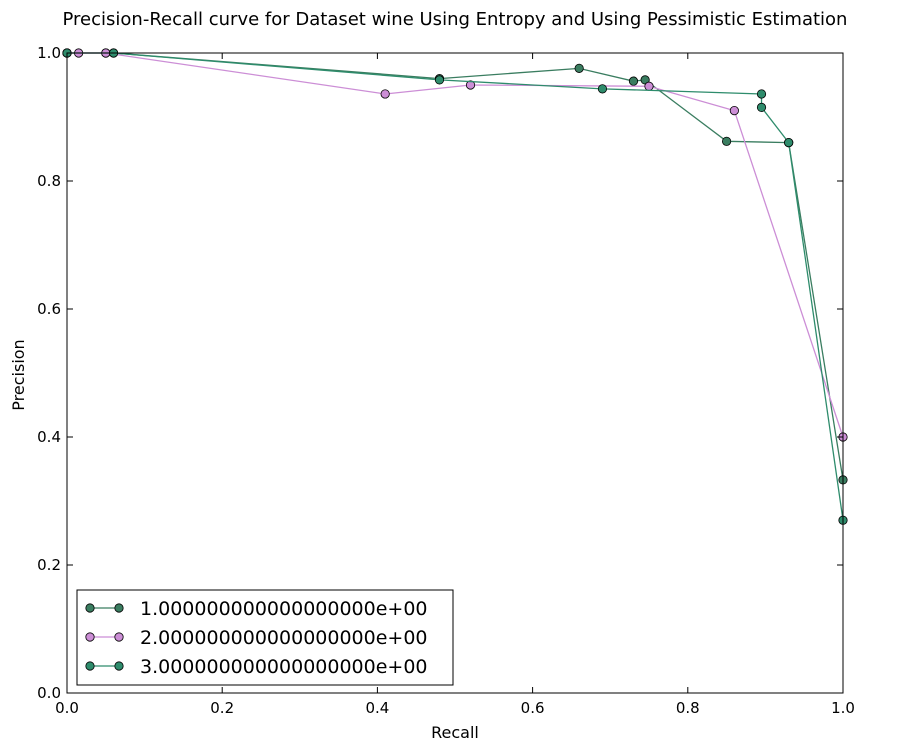  I want to click on x-tick-label: 1.0, so click(843, 708).